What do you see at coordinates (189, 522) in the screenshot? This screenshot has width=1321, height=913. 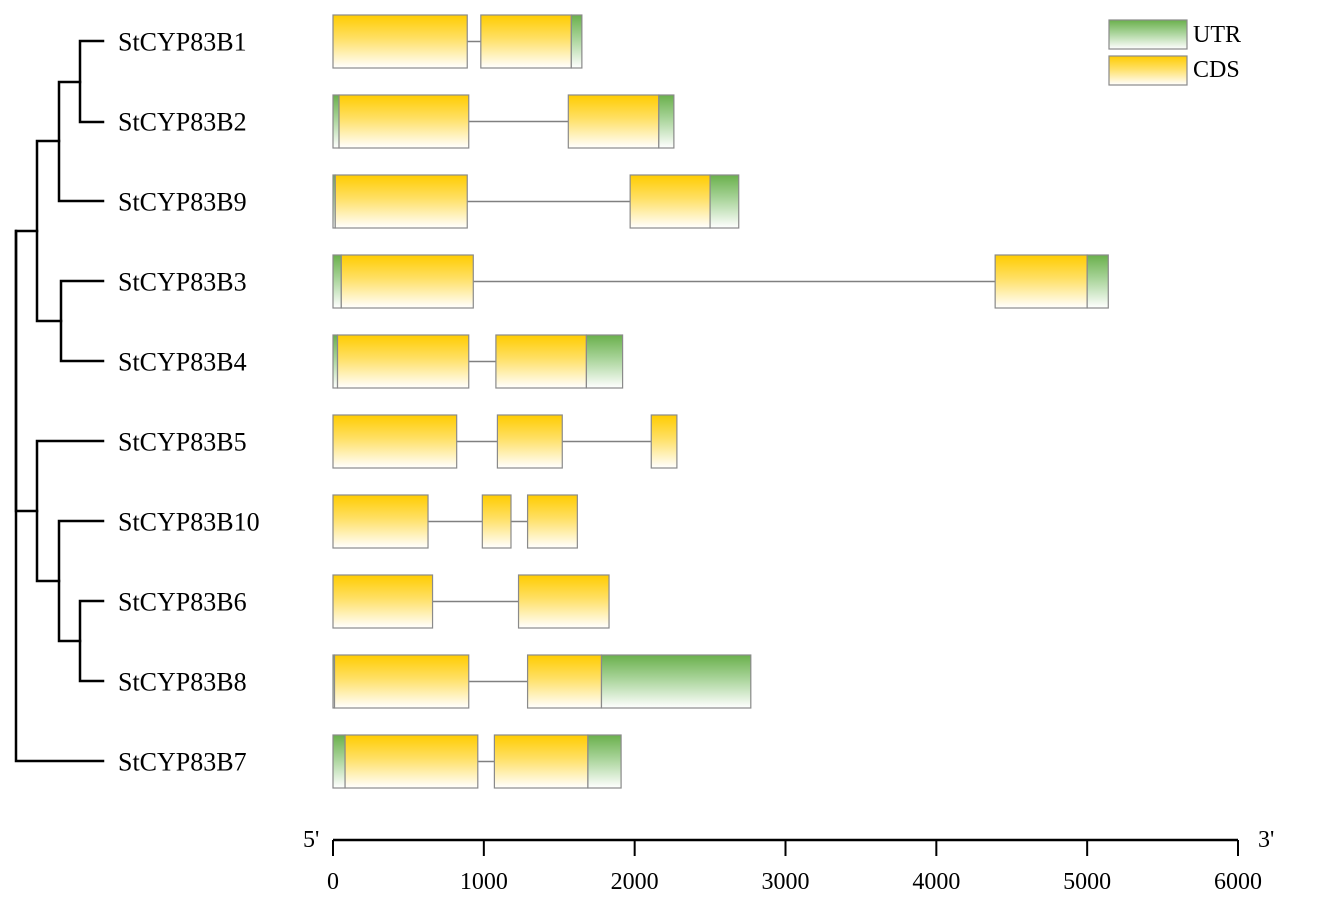 I see `gene-label: StCYP83B10` at bounding box center [189, 522].